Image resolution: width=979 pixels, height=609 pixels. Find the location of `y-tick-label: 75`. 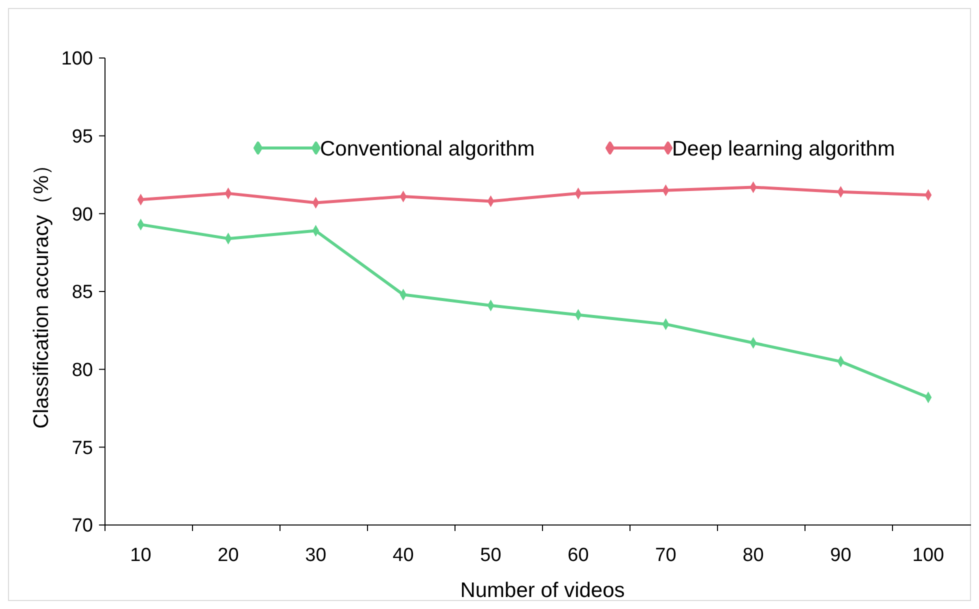

y-tick-label: 75 is located at coordinates (82, 448).